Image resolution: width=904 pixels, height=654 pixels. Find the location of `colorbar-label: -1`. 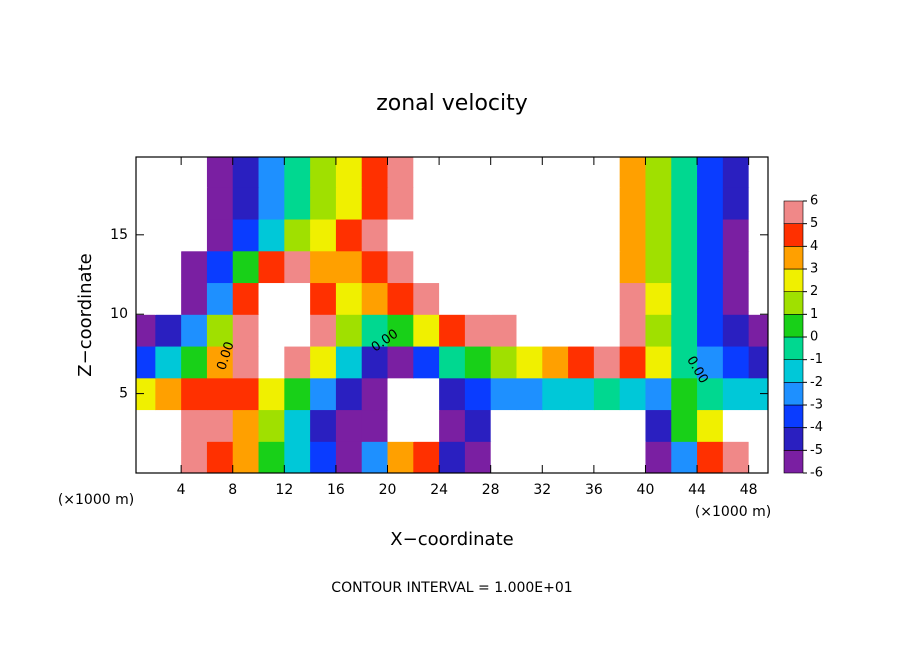

colorbar-label: -1 is located at coordinates (816, 359).